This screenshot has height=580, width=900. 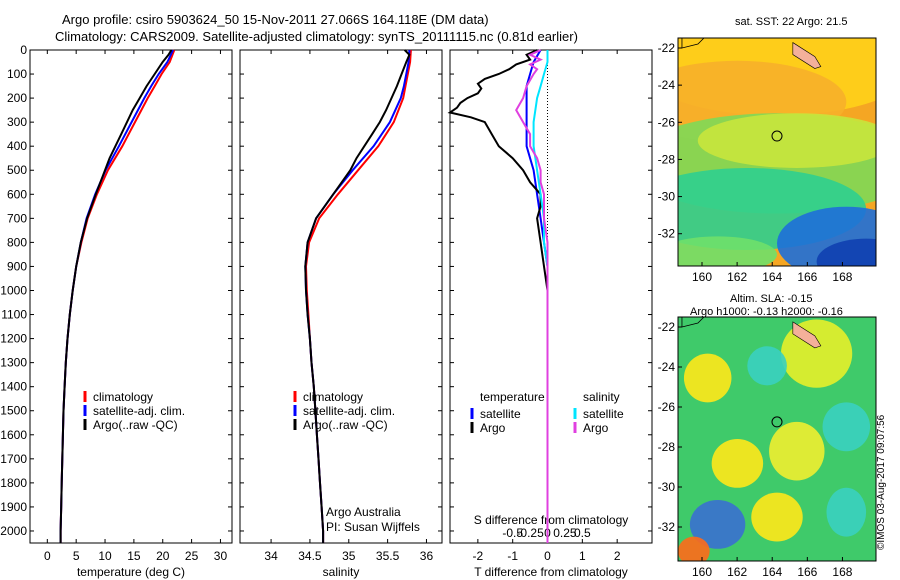 What do you see at coordinates (14, 315) in the screenshot?
I see `y-tick-label: 1100` at bounding box center [14, 315].